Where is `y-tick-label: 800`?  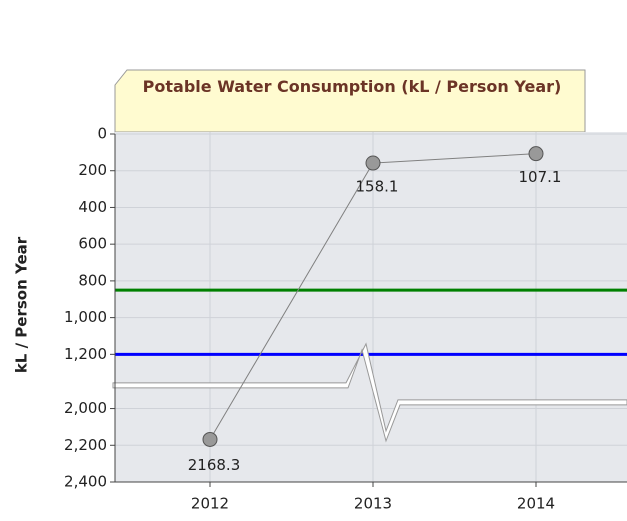 y-tick-label: 800 is located at coordinates (92, 280).